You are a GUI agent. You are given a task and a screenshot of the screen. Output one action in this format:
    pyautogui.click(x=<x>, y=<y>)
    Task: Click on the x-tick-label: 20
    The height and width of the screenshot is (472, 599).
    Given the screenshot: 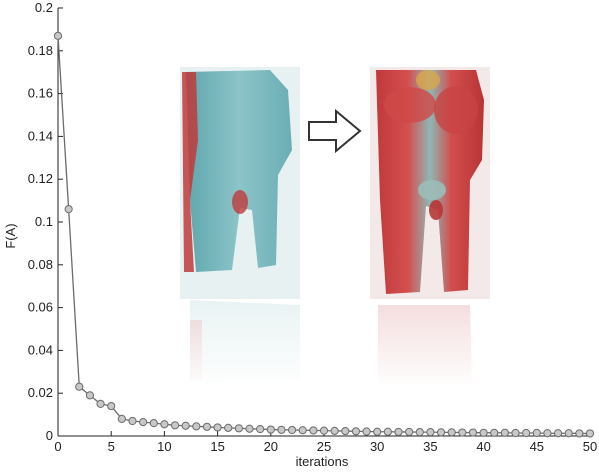 What is the action you would take?
    pyautogui.click(x=271, y=446)
    